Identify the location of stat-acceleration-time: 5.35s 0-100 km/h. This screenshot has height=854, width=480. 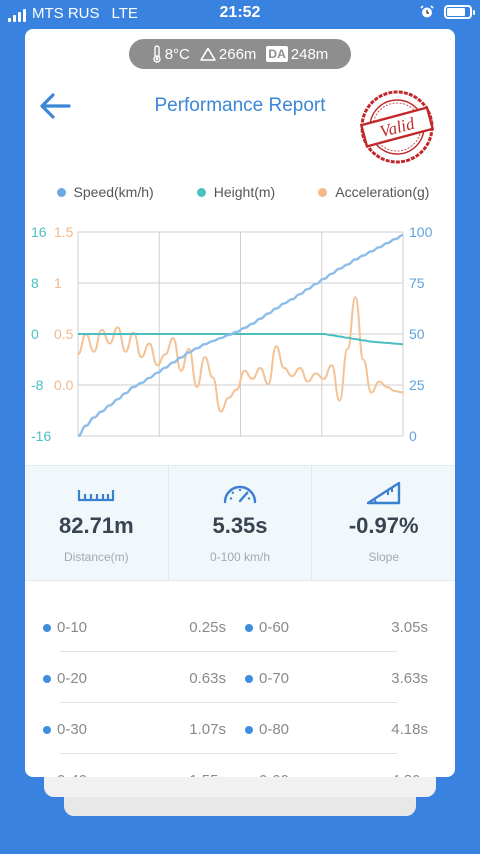
(241, 523).